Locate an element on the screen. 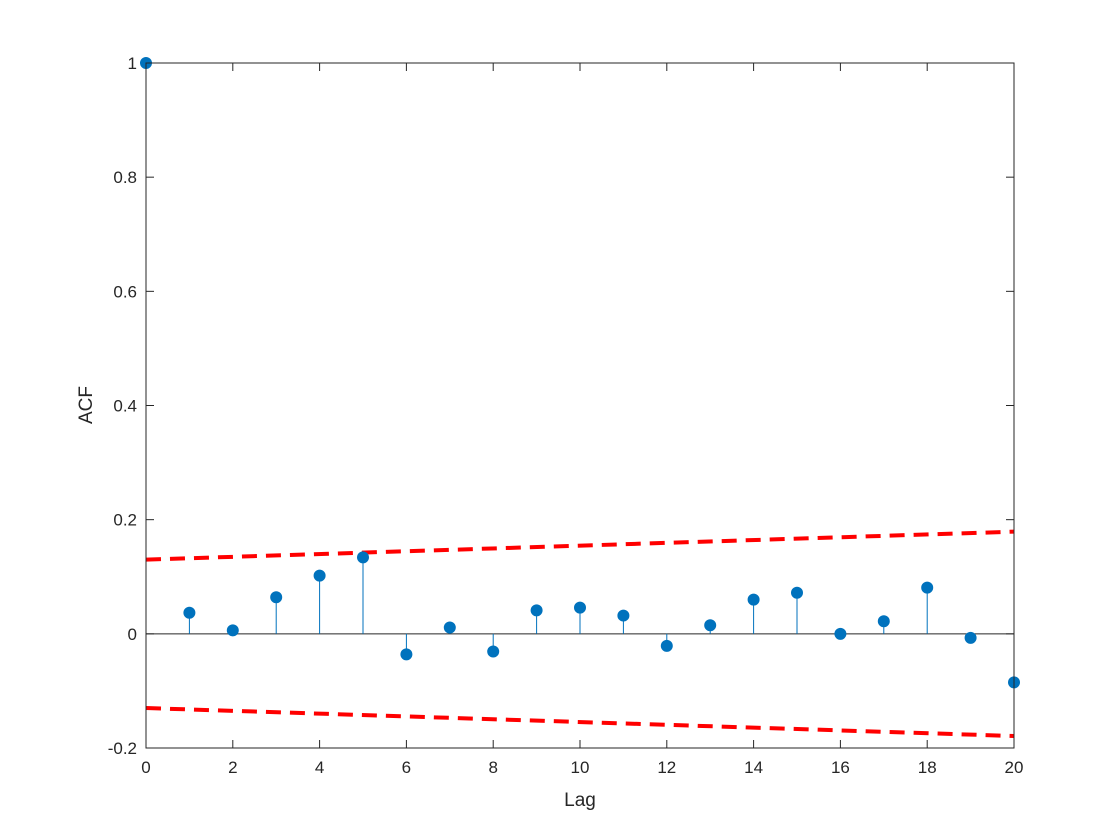 The height and width of the screenshot is (840, 1120). y-tick-label: -0.2 is located at coordinates (122, 748).